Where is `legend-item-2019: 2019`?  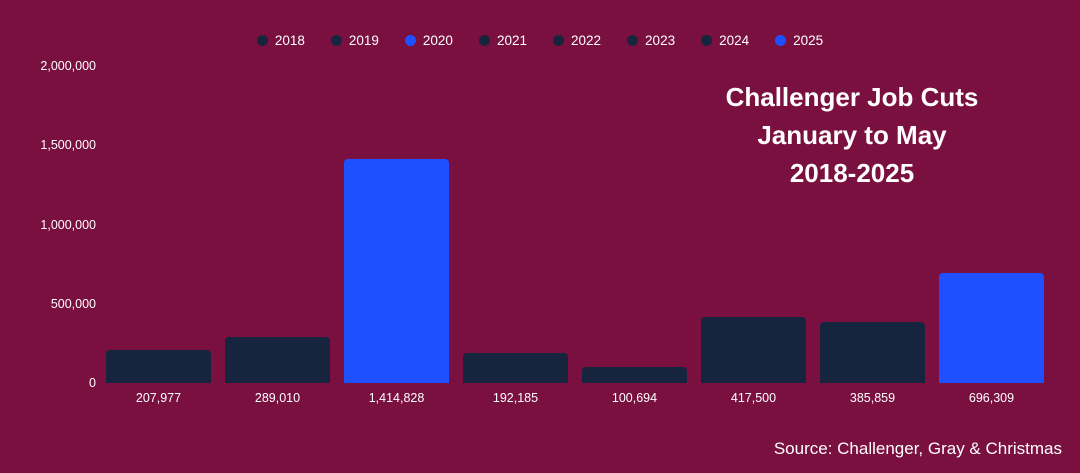 legend-item-2019: 2019 is located at coordinates (354, 40).